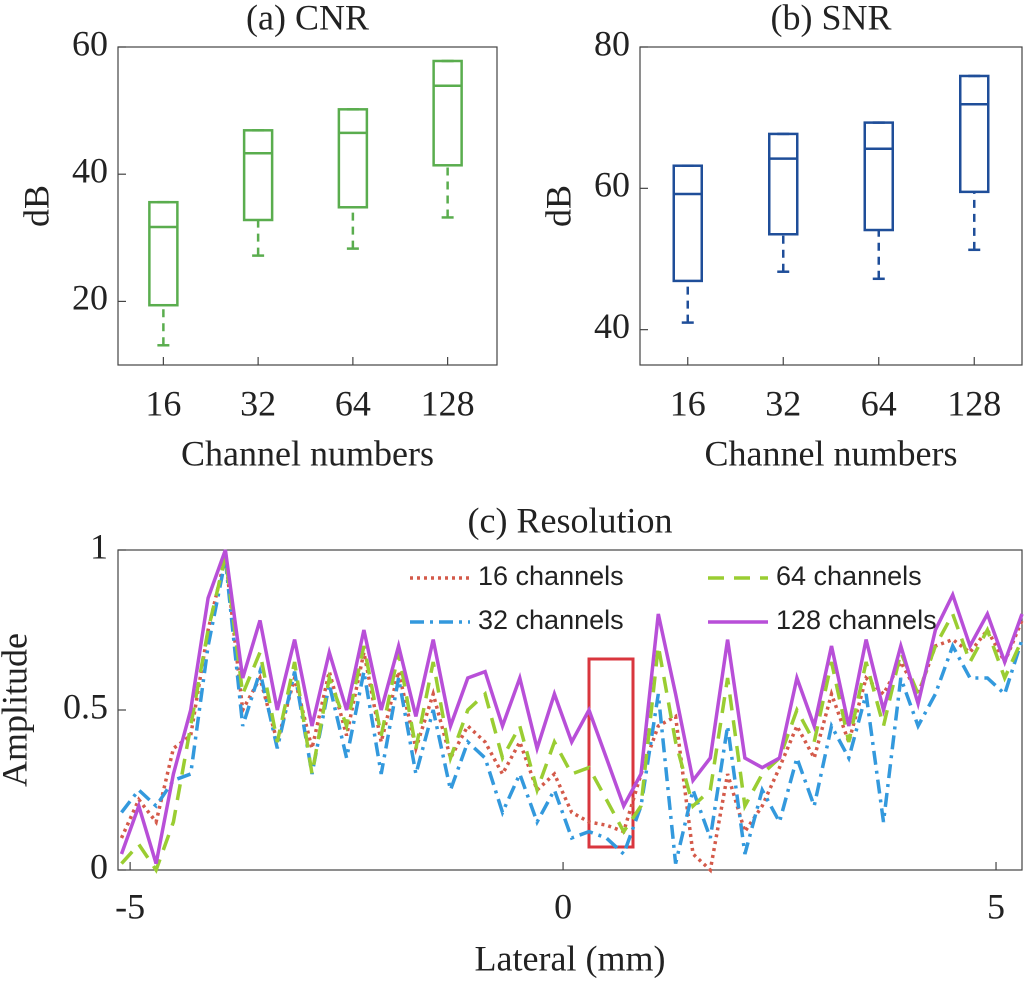  What do you see at coordinates (830, 18) in the screenshot?
I see `chart-title: (b) SNR` at bounding box center [830, 18].